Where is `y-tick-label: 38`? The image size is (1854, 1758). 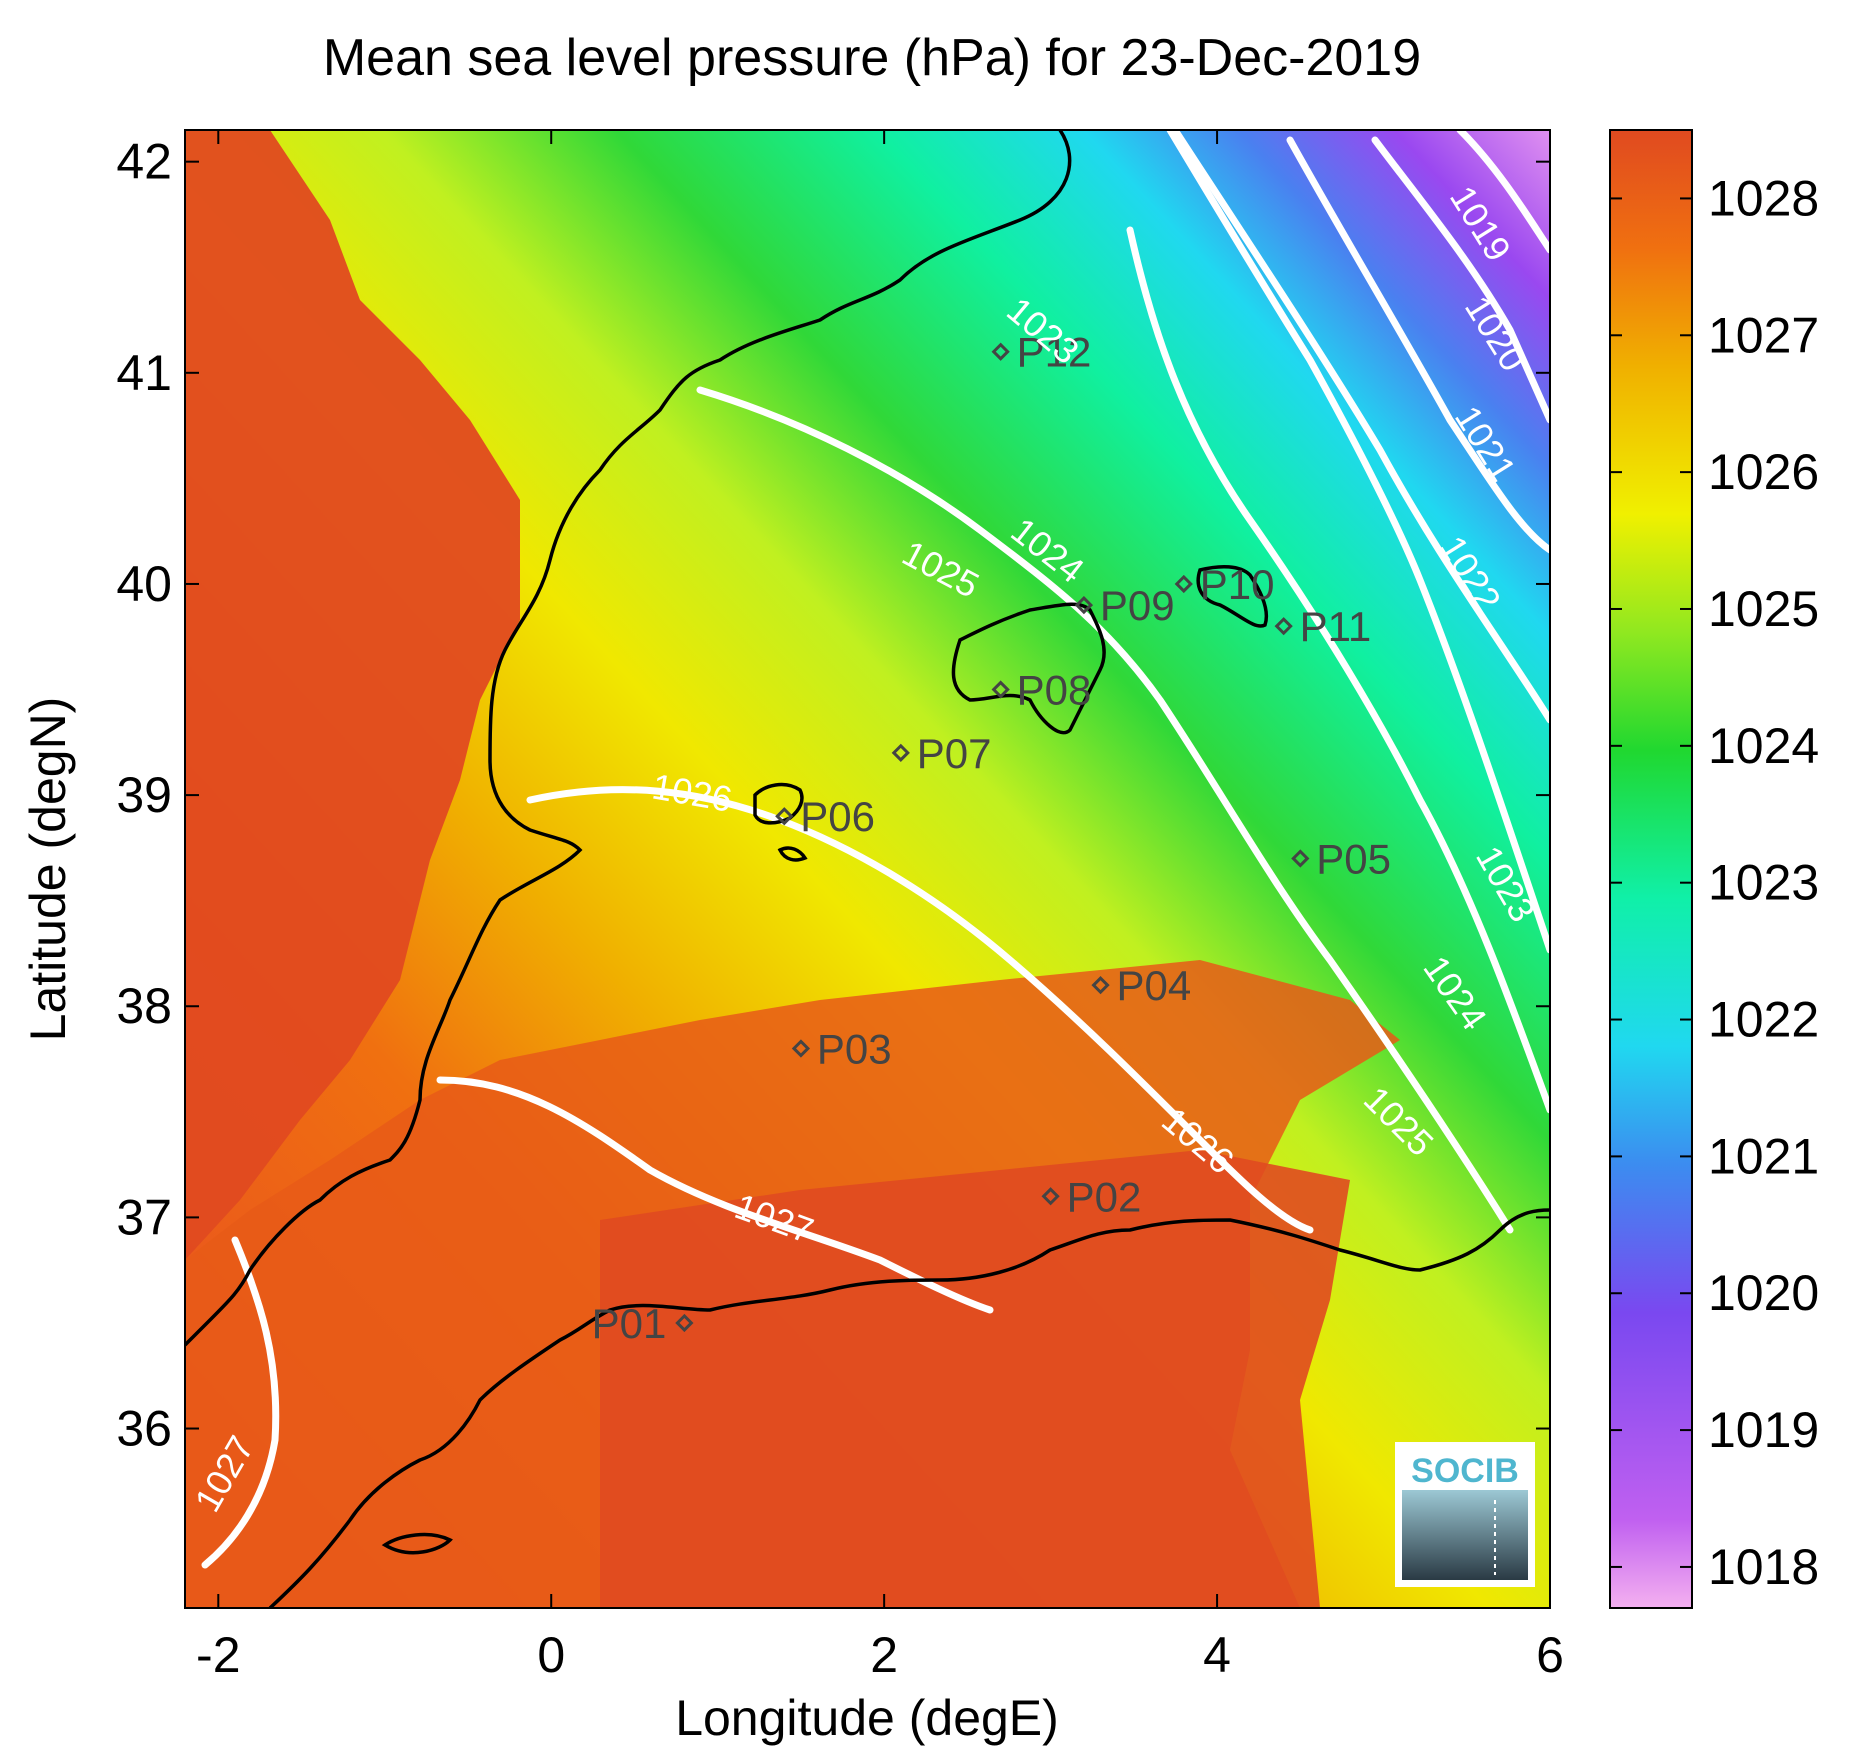
y-tick-label: 38 is located at coordinates (144, 1006).